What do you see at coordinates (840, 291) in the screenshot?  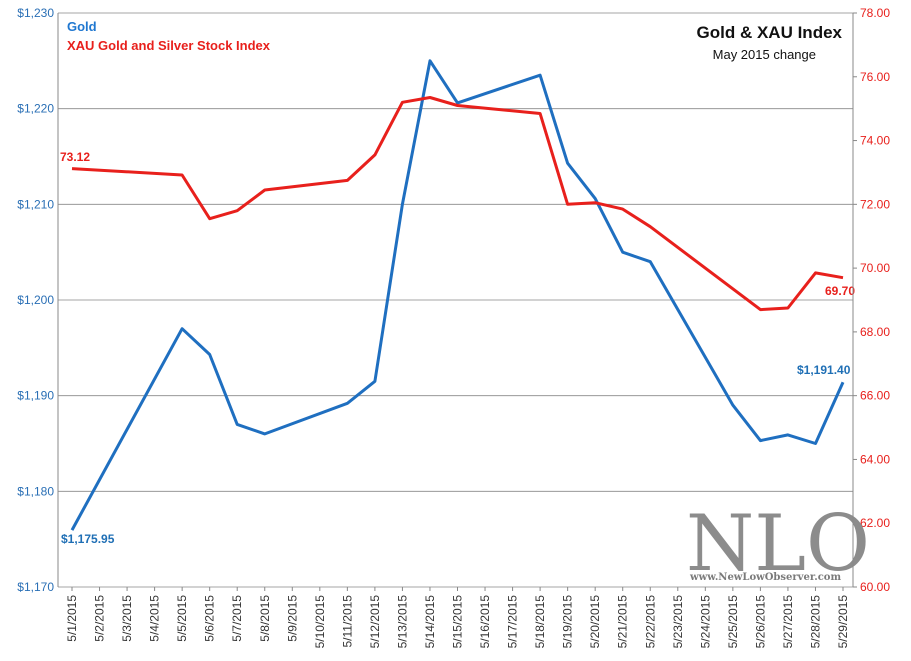 I see `xau-end-label: 69.70` at bounding box center [840, 291].